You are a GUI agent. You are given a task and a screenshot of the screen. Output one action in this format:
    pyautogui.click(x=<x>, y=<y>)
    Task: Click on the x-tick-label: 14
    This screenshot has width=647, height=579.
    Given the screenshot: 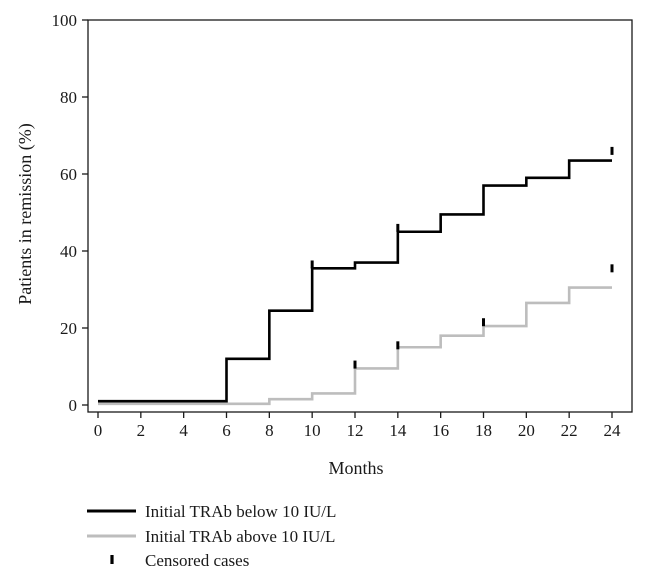 What is the action you would take?
    pyautogui.click(x=398, y=430)
    